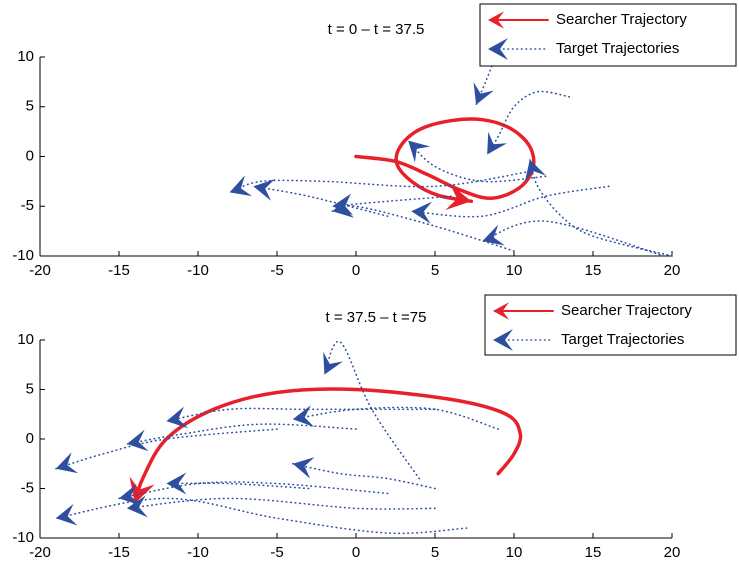  I want to click on chart-title: t = 0 – t = 37.5, so click(376, 29).